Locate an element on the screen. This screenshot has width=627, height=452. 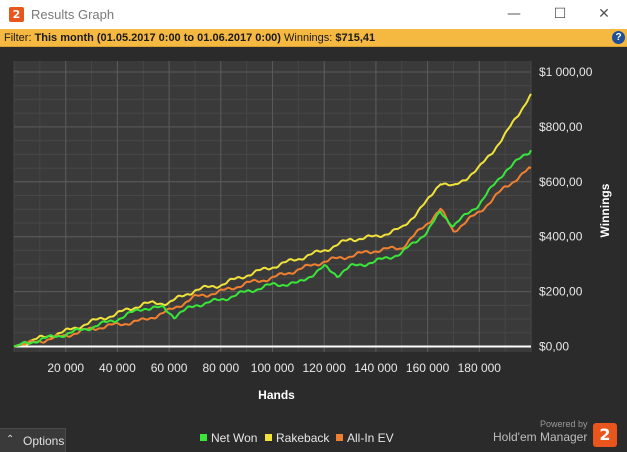
legend-label: All-In EV is located at coordinates (370, 438).